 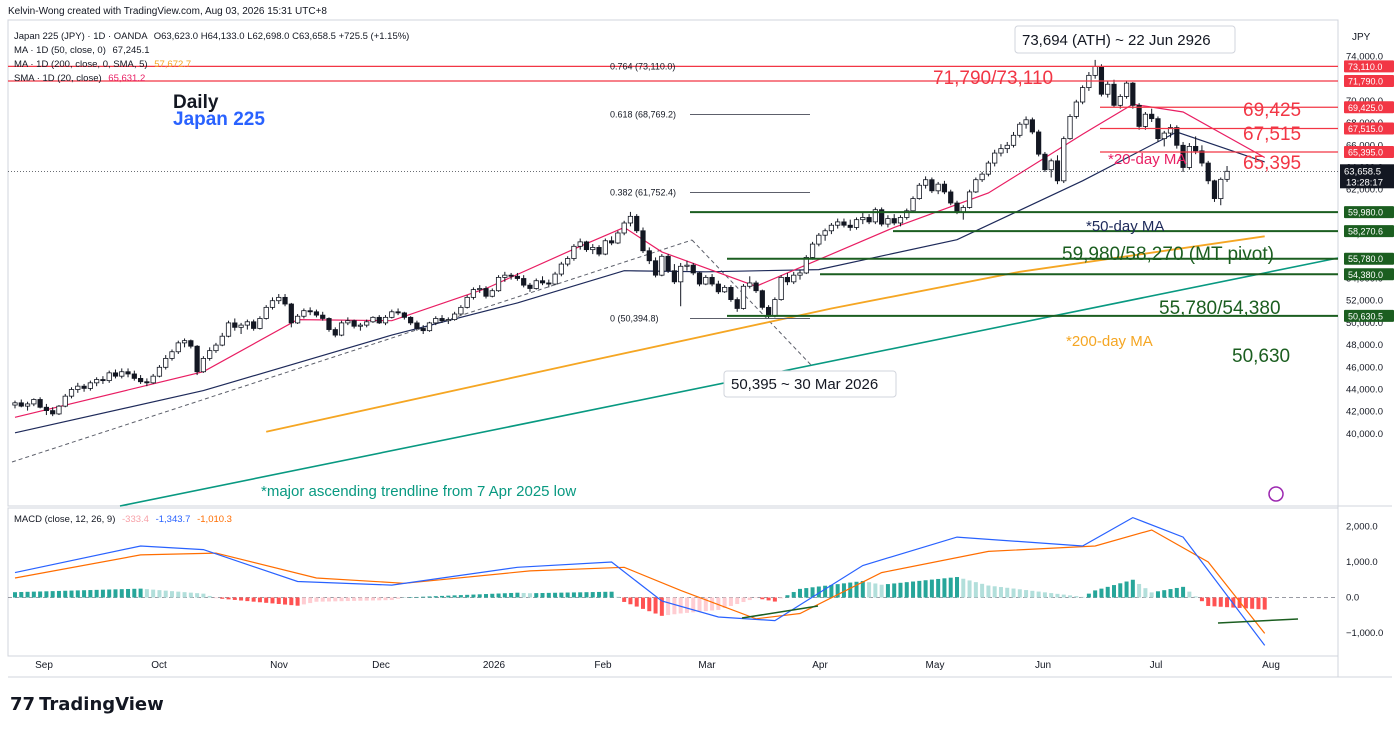 What do you see at coordinates (1364, 145) in the screenshot?
I see `price-tick-label: 66,000.0` at bounding box center [1364, 145].